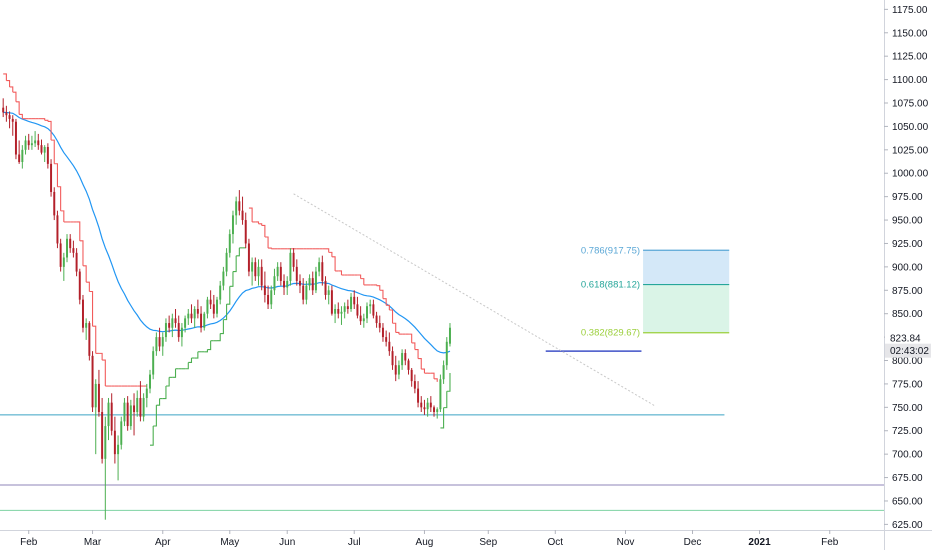  What do you see at coordinates (610, 285) in the screenshot?
I see `fib-level-label: 0.618(881.12)` at bounding box center [610, 285].